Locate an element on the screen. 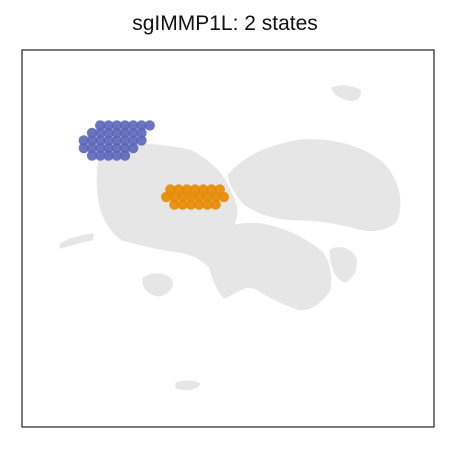 This screenshot has width=450, height=450. series-group is located at coordinates (154, 165).